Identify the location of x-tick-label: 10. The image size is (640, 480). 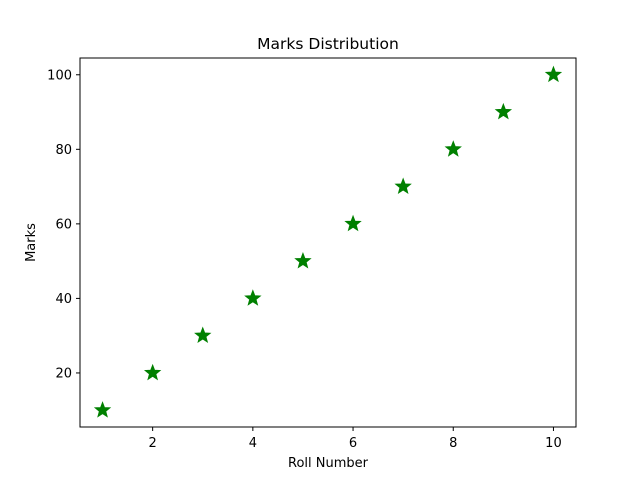
(553, 443).